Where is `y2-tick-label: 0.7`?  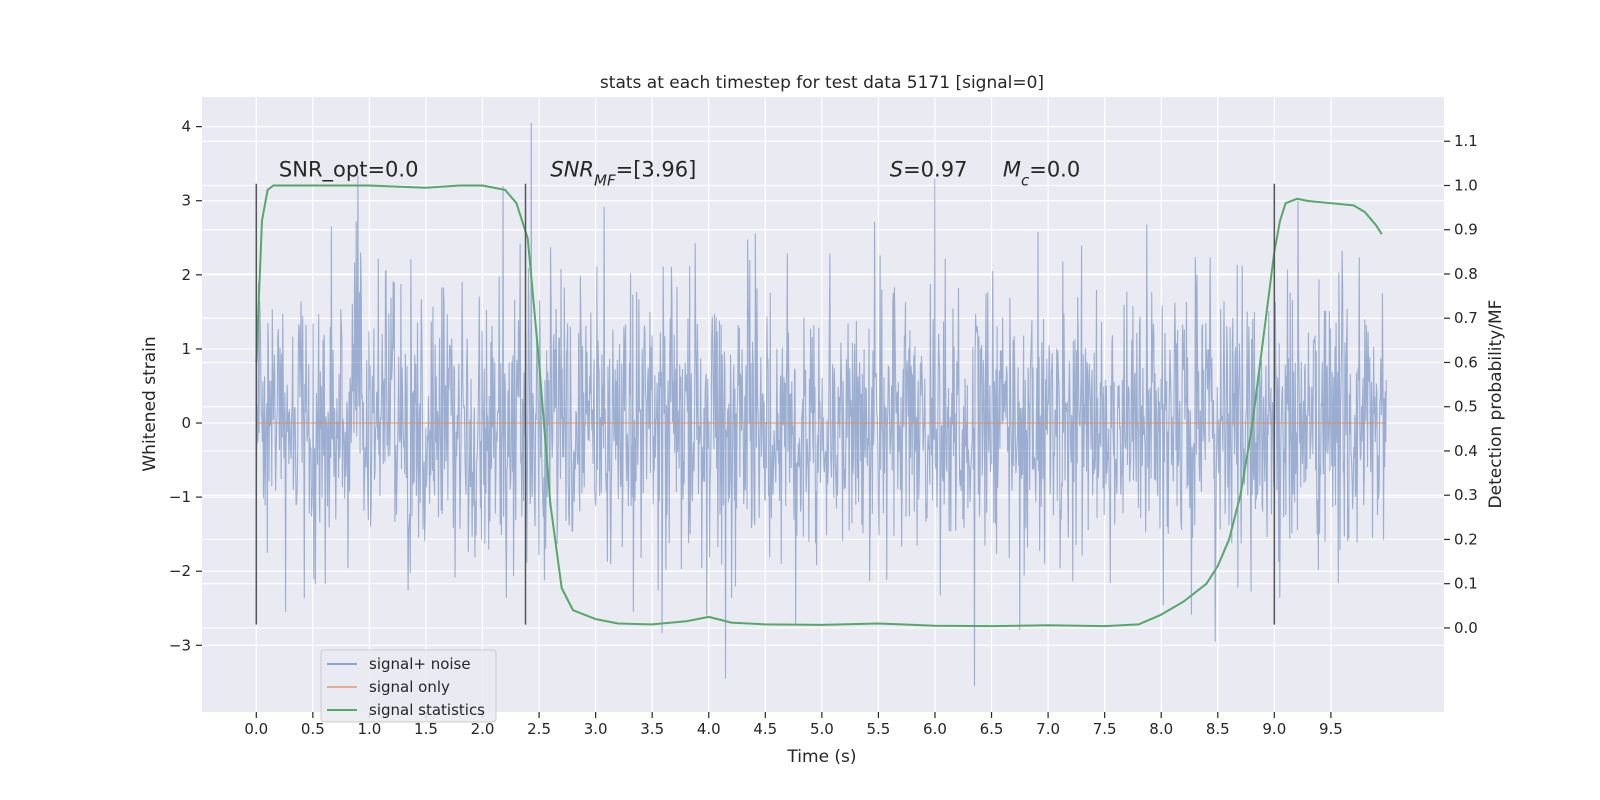 y2-tick-label: 0.7 is located at coordinates (1466, 318).